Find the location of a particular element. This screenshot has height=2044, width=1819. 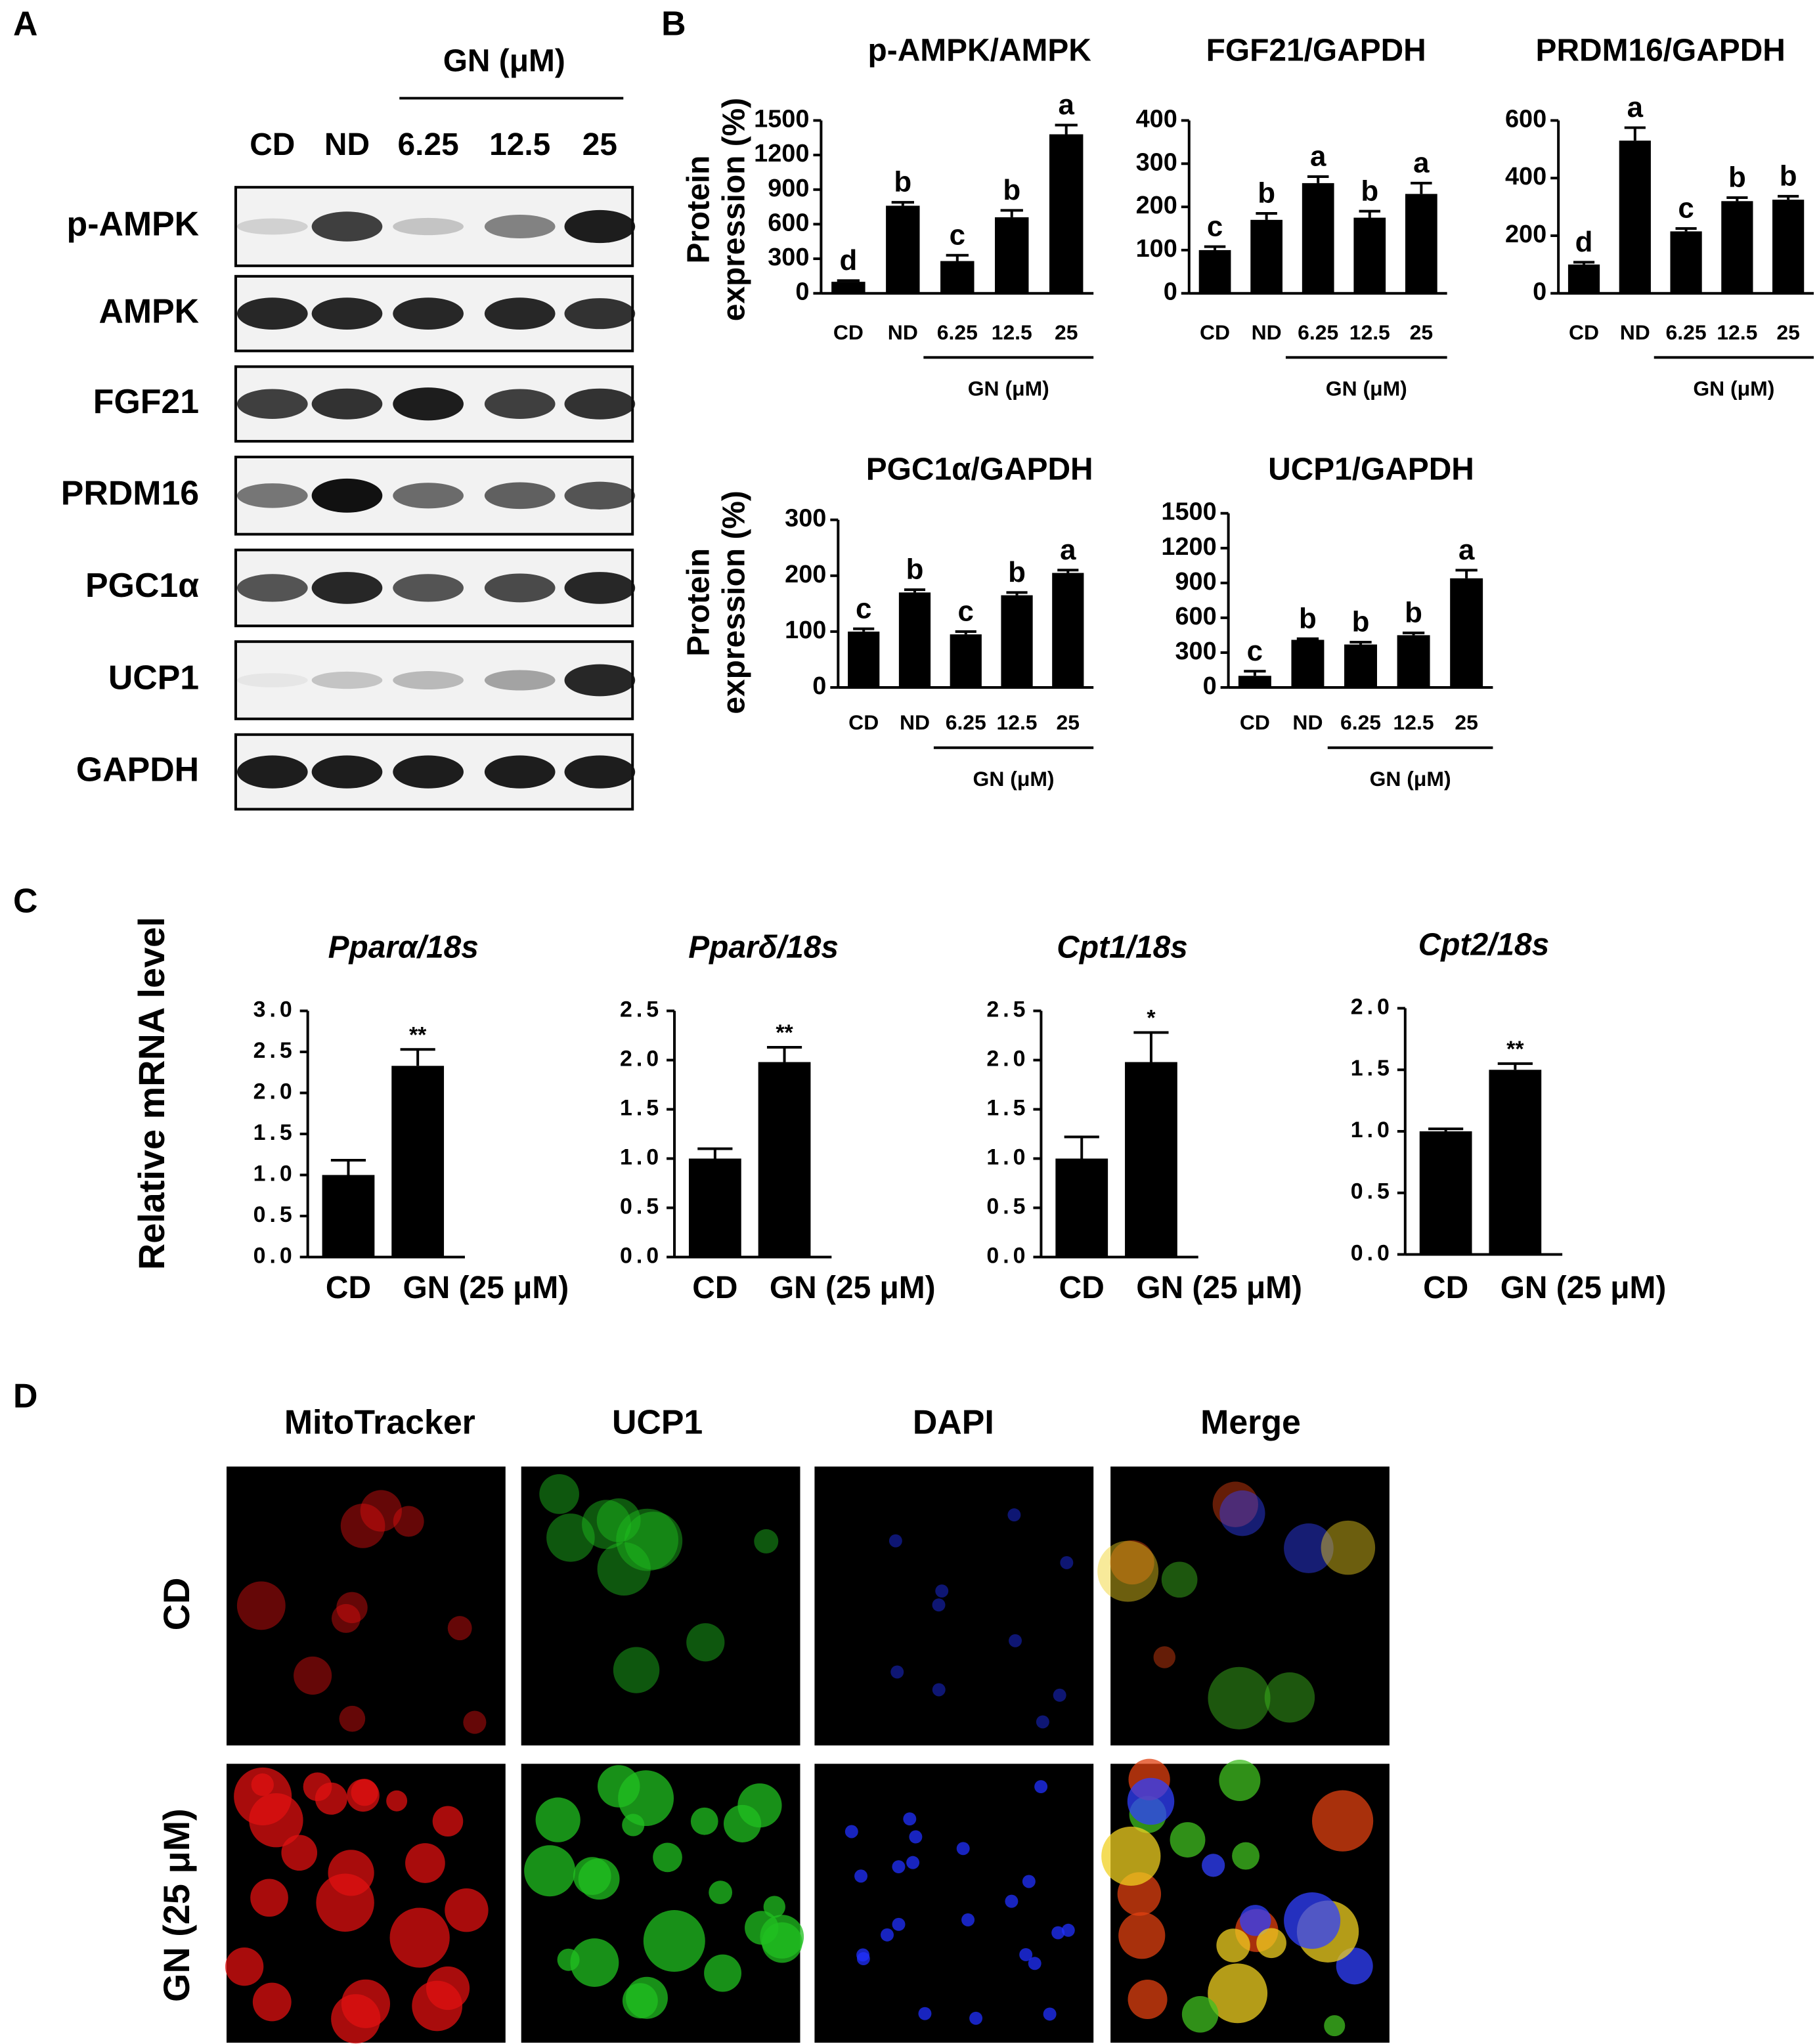

column-header: Merge is located at coordinates (1250, 1422).